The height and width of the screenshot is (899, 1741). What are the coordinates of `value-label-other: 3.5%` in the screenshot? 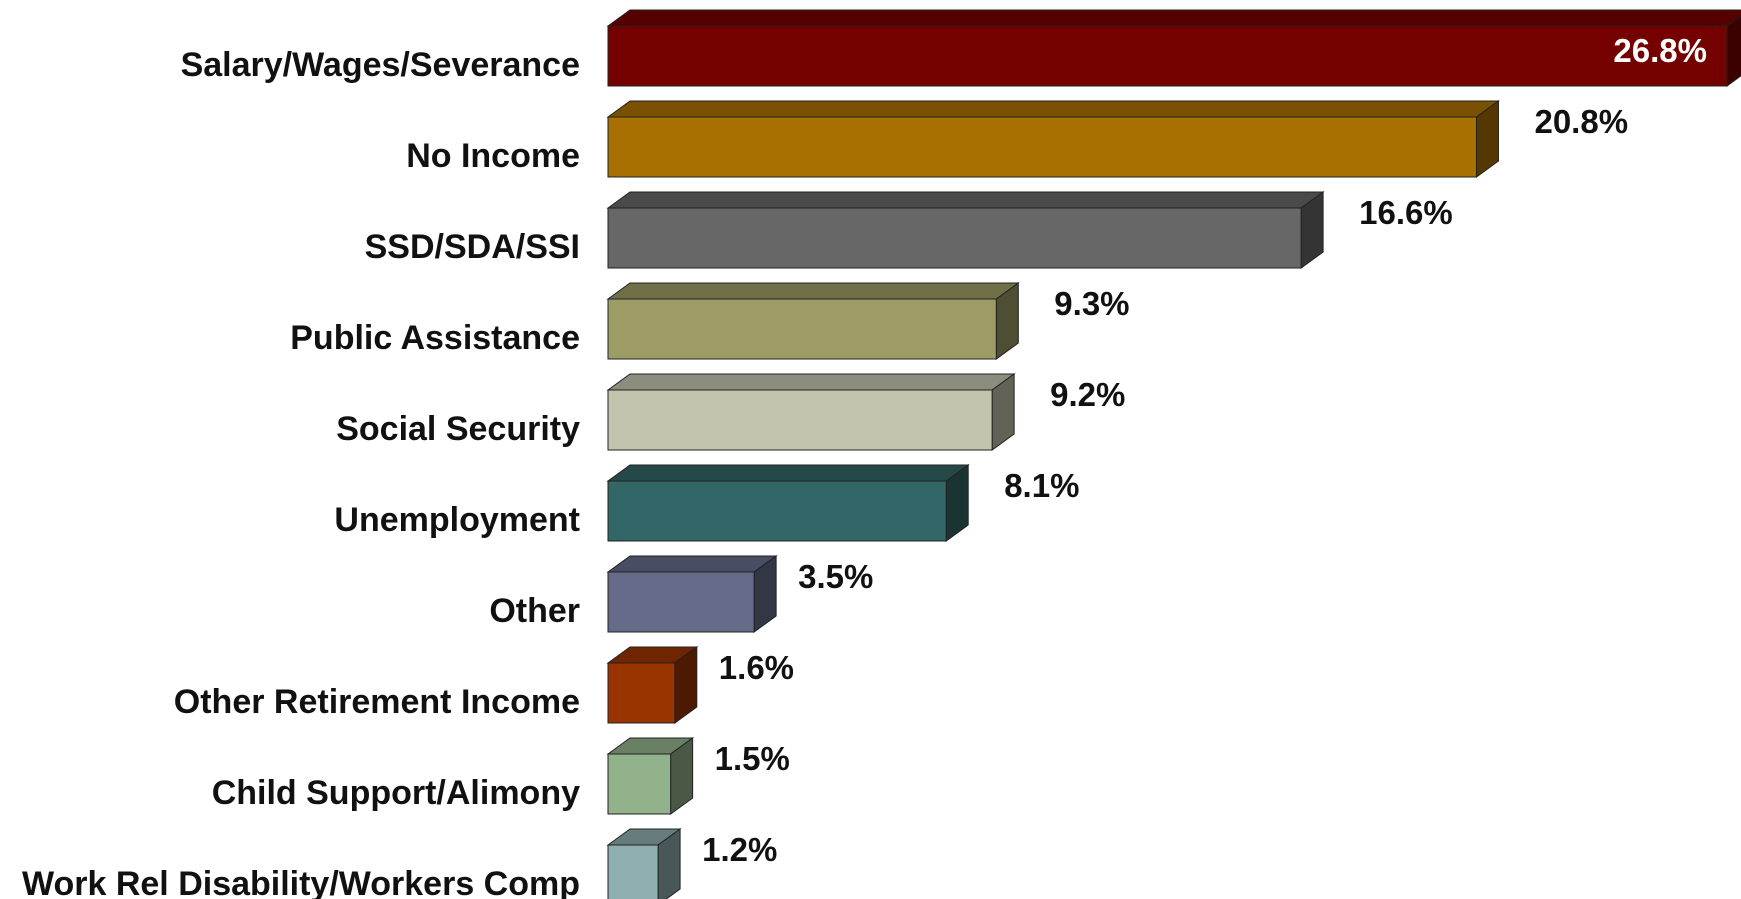 It's located at (835, 576).